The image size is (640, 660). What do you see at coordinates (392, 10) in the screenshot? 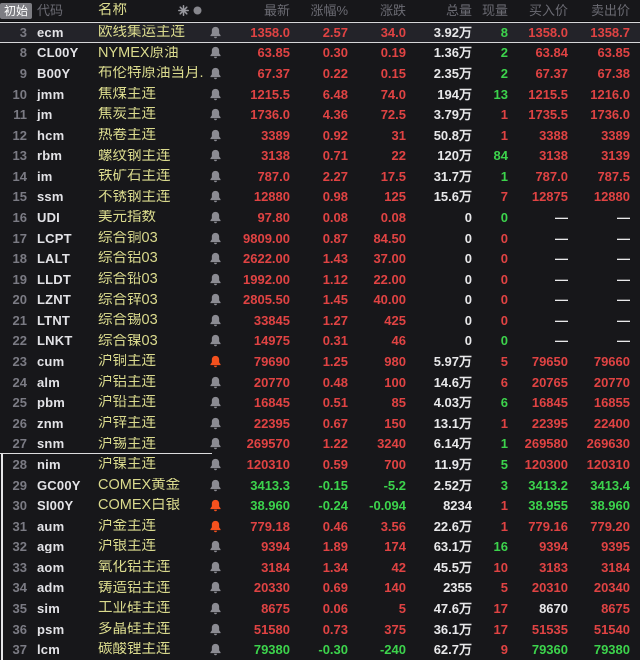
I see `column-header-change: 涨跌` at bounding box center [392, 10].